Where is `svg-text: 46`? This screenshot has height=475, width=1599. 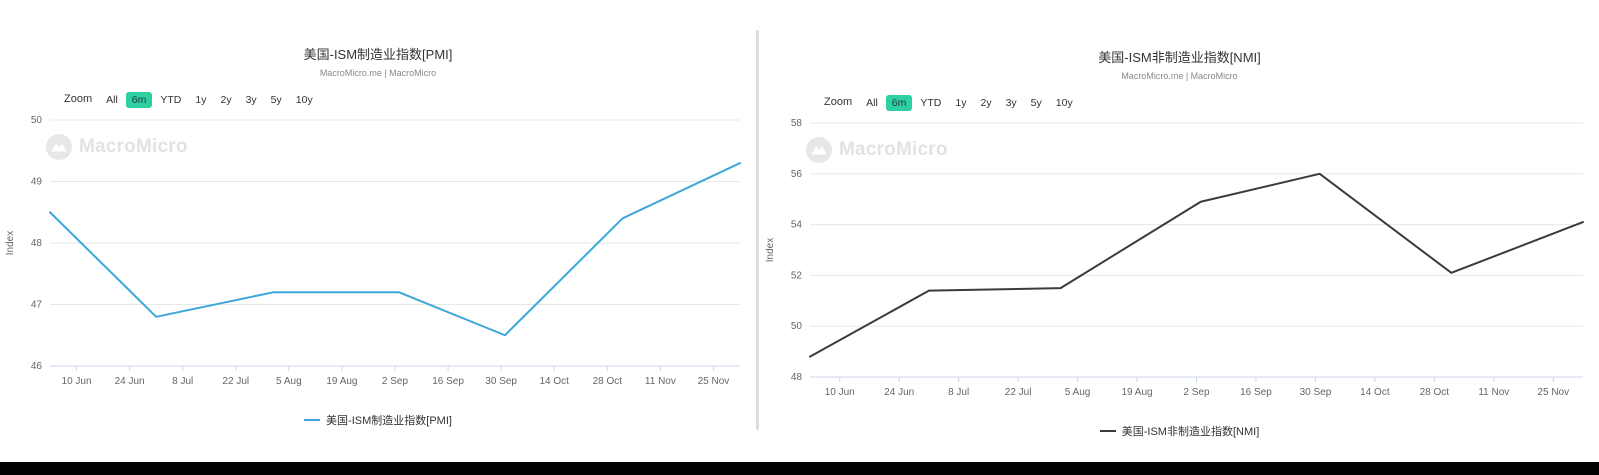
svg-text: 46 is located at coordinates (37, 366).